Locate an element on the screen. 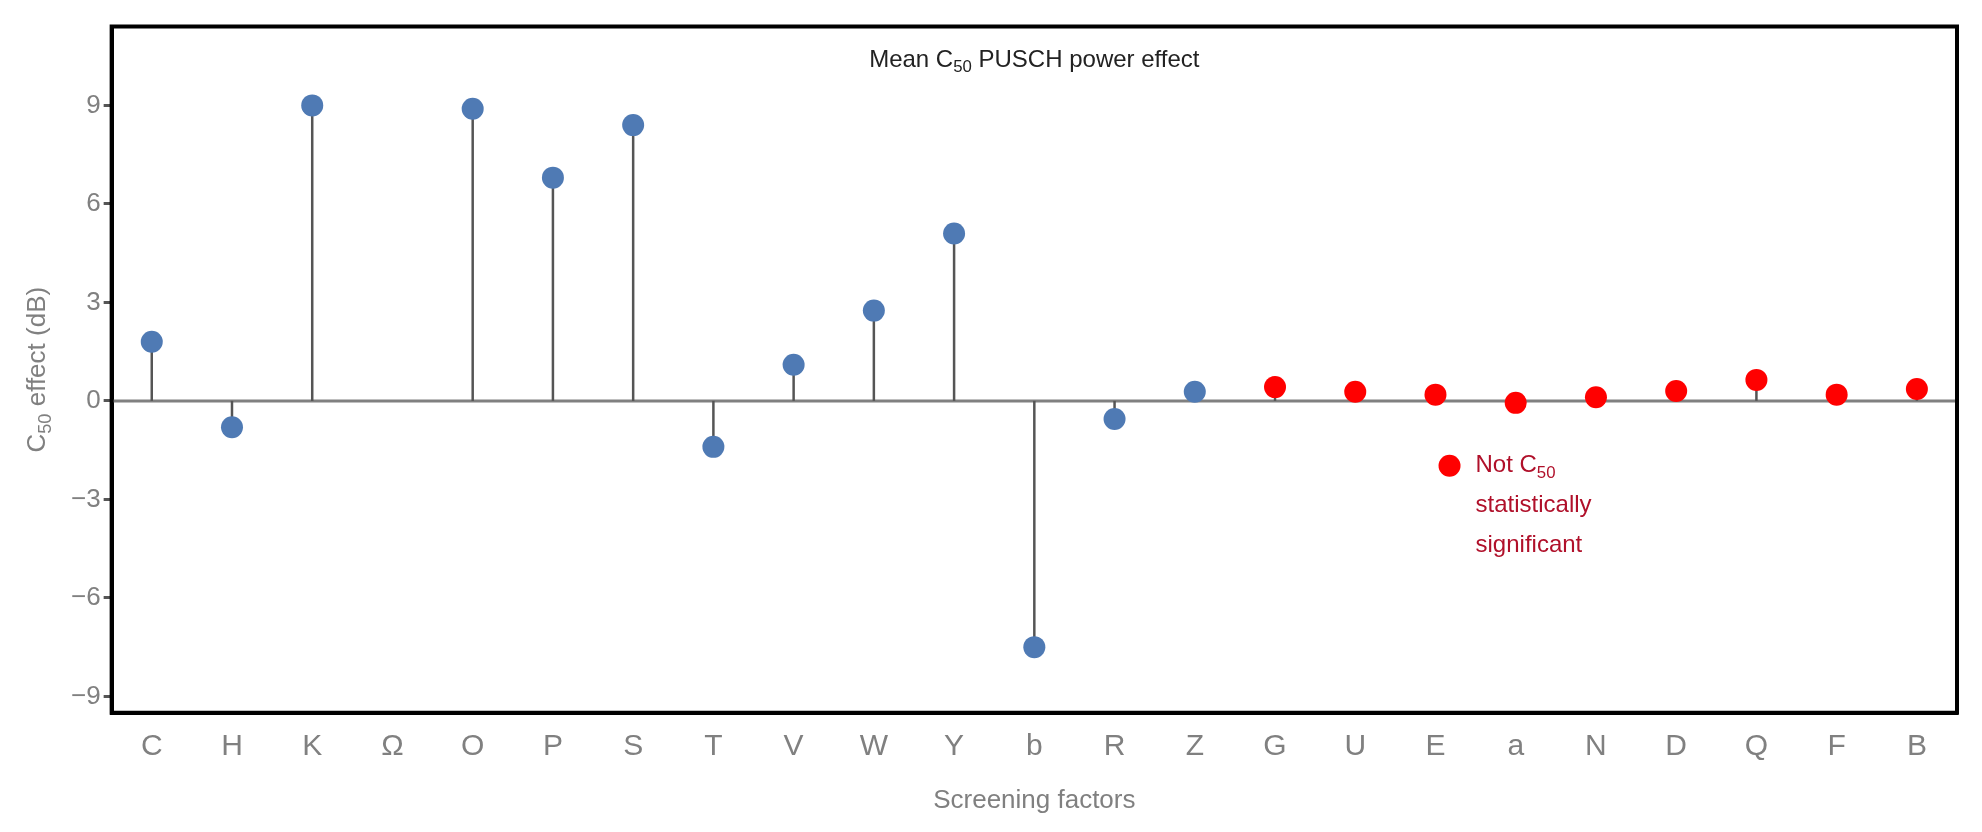 This screenshot has width=1982, height=832. x-tick-label: D is located at coordinates (1676, 745).